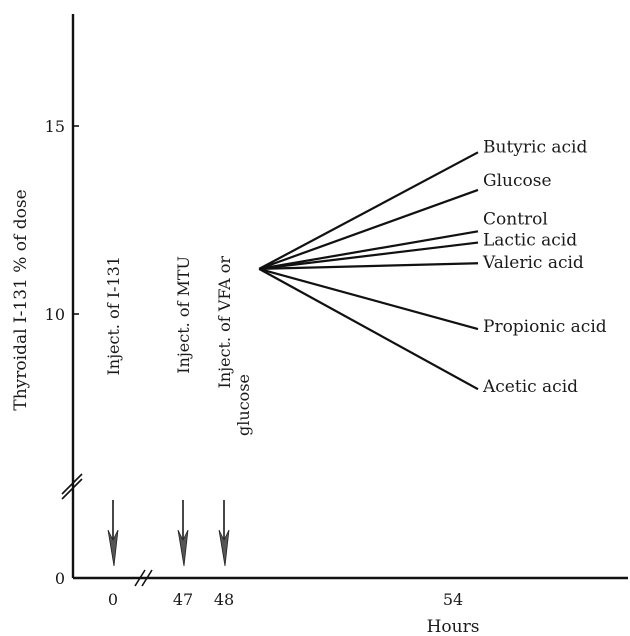  I want to click on series-lines, so click(368, 271).